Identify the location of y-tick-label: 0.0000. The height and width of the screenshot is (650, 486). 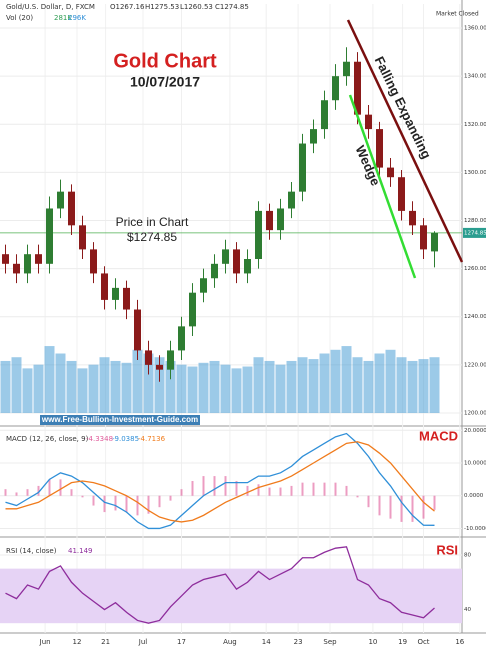
(474, 496).